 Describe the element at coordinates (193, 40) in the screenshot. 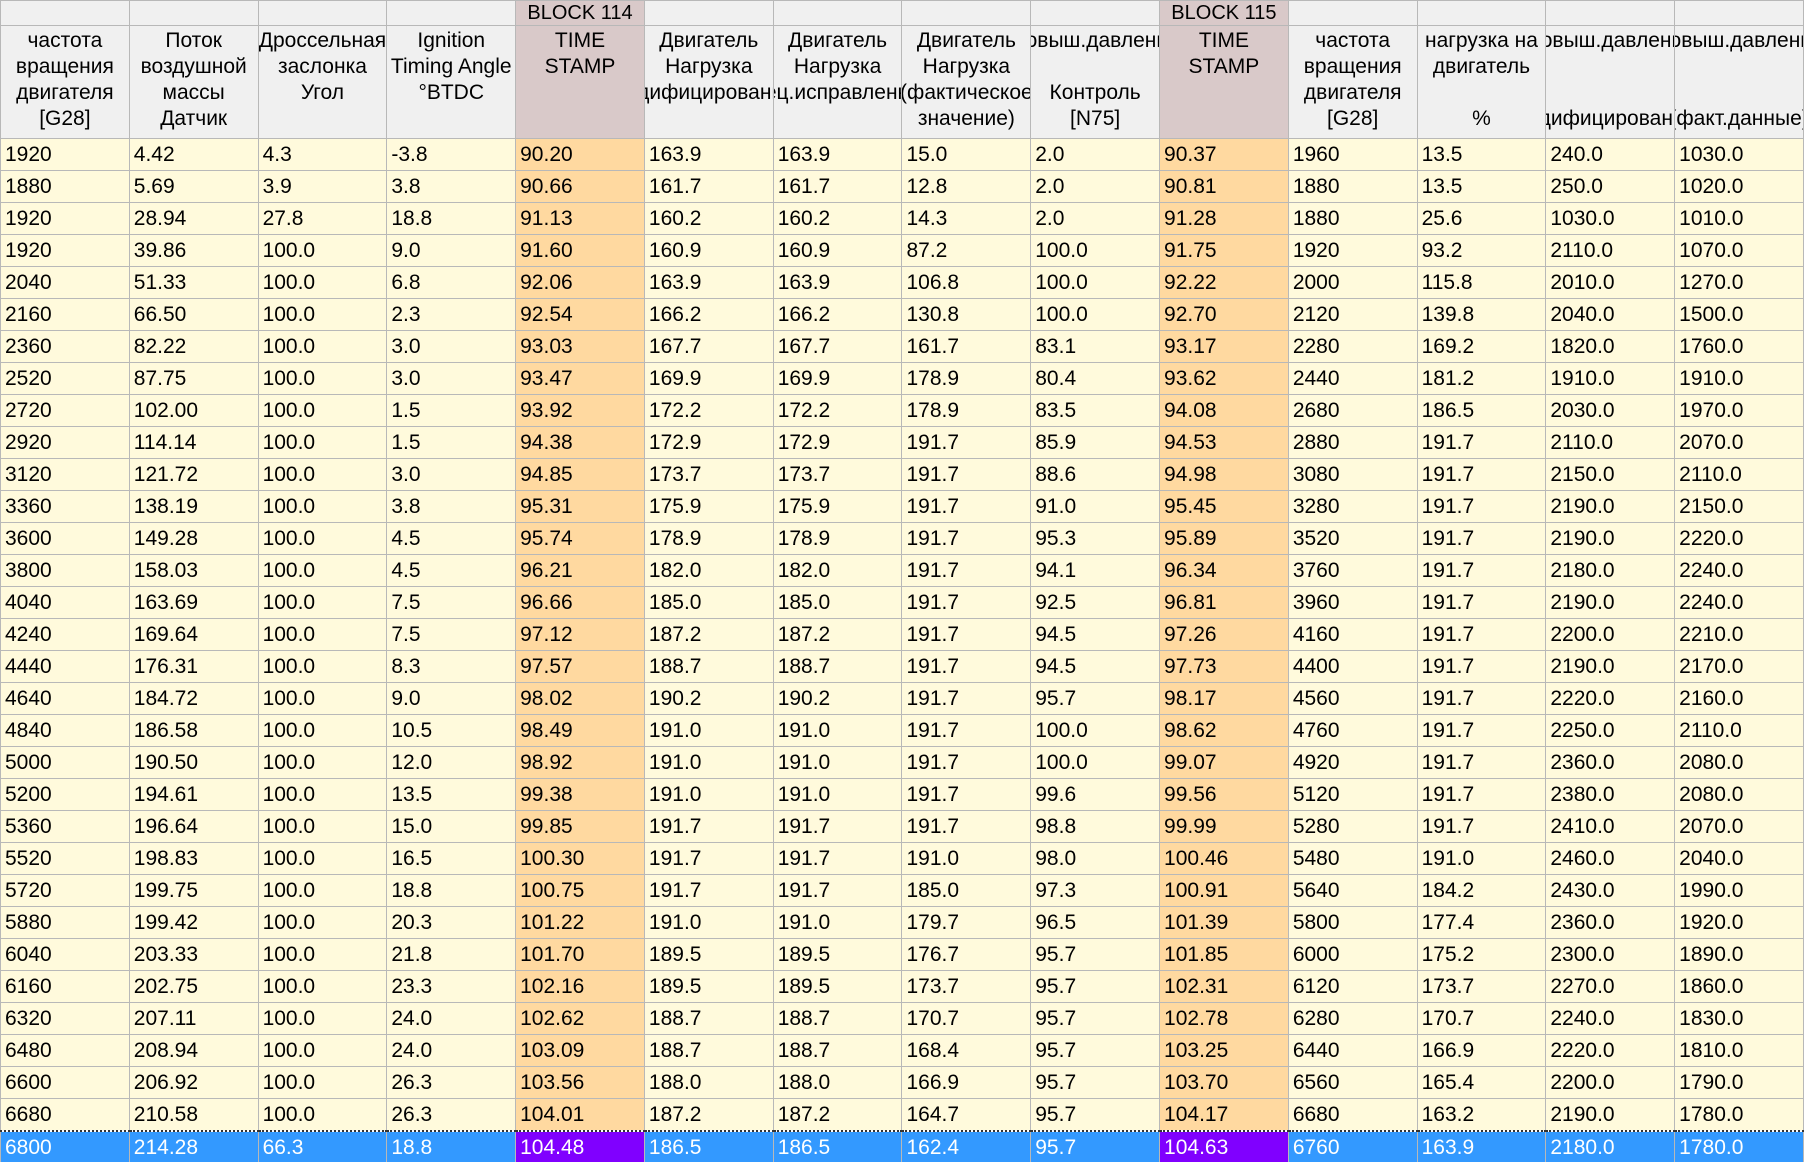

I see `header-line: Поток` at that location.